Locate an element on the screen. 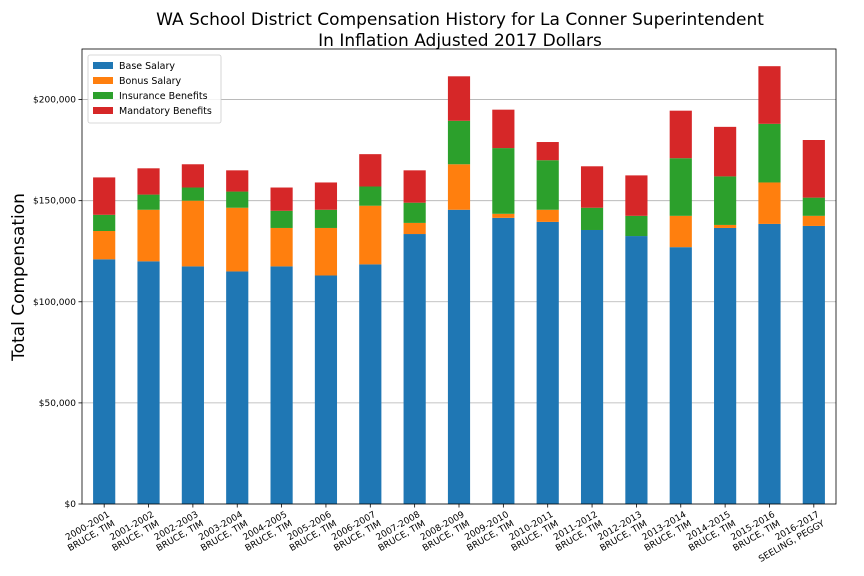 The height and width of the screenshot is (576, 864). y-tick-label: $200,000 is located at coordinates (54, 101).